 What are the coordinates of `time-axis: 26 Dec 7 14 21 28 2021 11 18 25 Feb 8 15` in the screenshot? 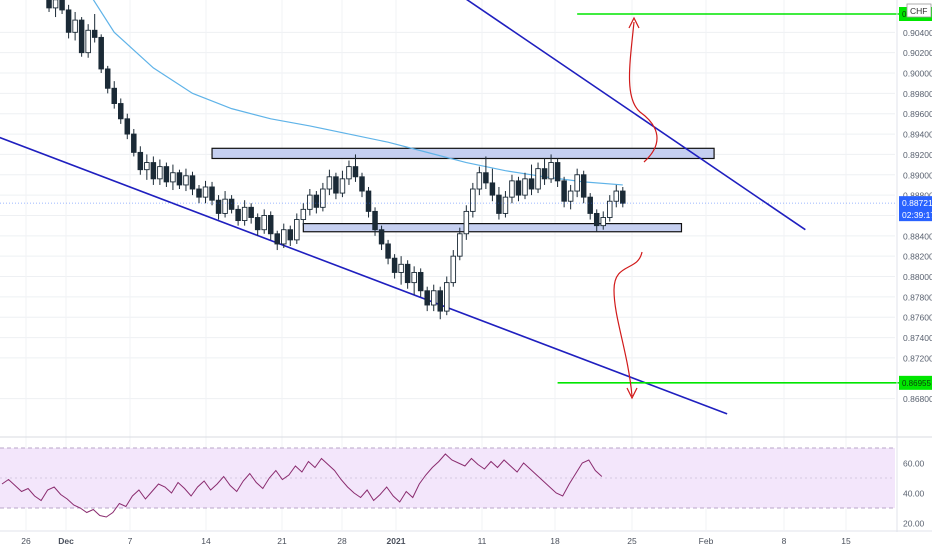 It's located at (466, 538).